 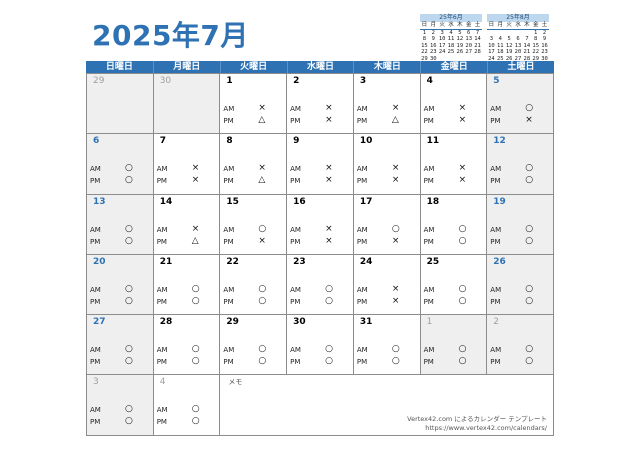 What do you see at coordinates (254, 285) in the screenshot?
I see `day-cell: 22 AM PM ○ ○` at bounding box center [254, 285].